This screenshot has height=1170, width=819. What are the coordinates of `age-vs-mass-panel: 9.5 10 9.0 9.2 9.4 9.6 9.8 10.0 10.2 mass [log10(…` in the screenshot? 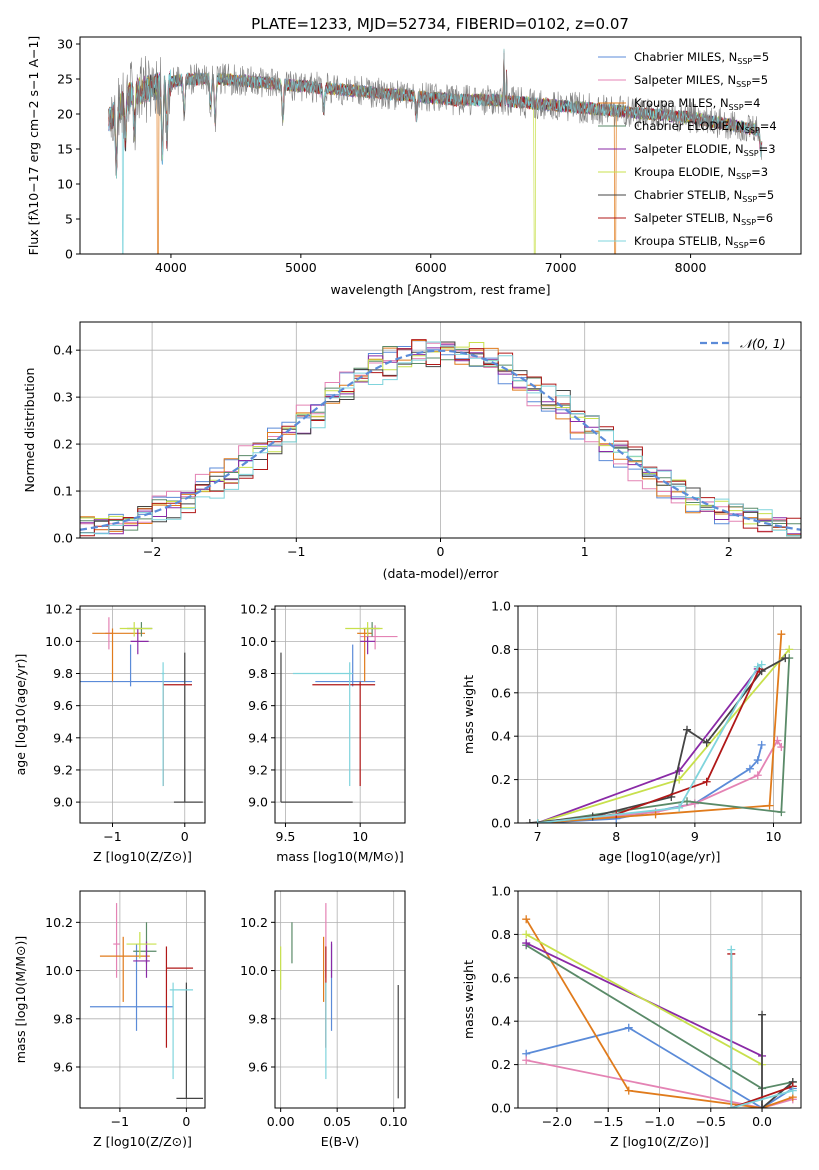 It's located at (323, 733).